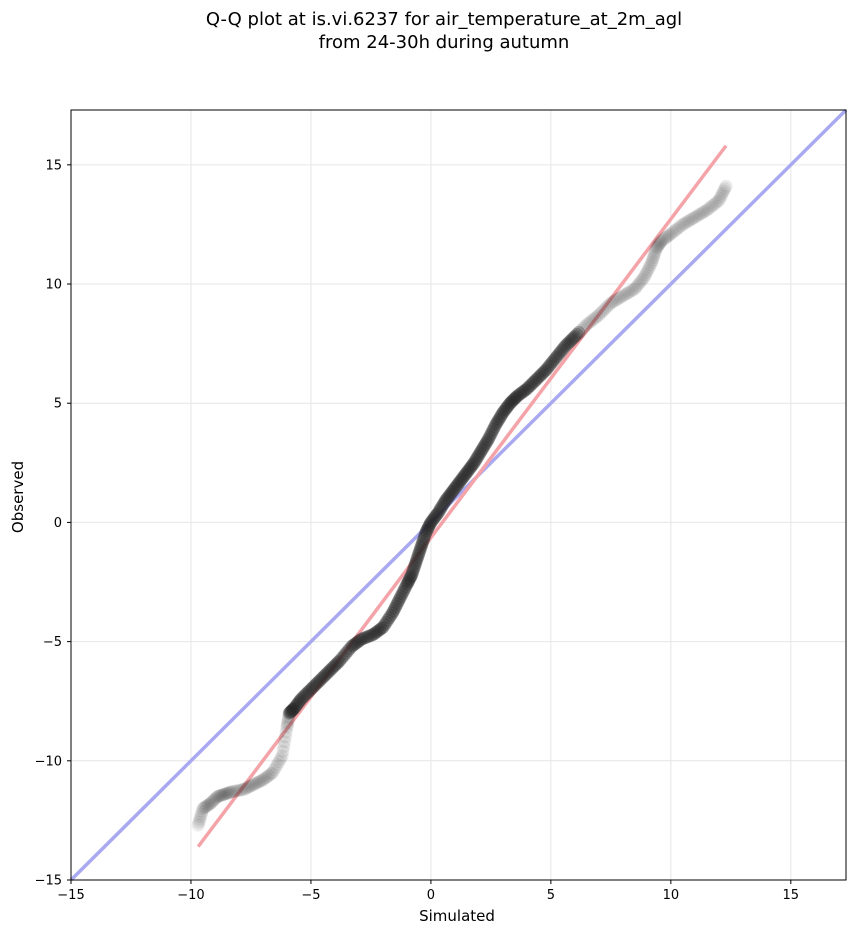  I want to click on y-tick-label: 0, so click(58, 523).